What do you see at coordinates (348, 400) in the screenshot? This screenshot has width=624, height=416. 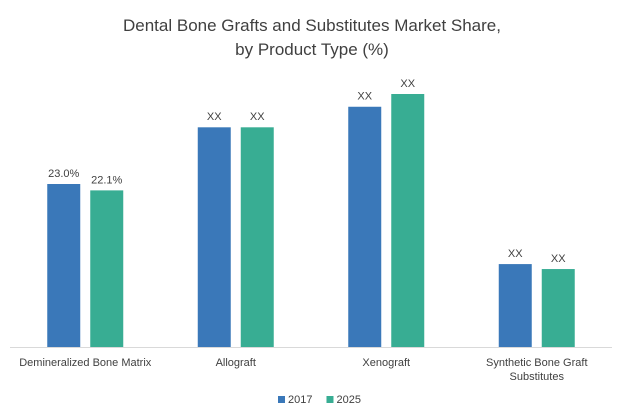 I see `legend-label: 2025` at bounding box center [348, 400].